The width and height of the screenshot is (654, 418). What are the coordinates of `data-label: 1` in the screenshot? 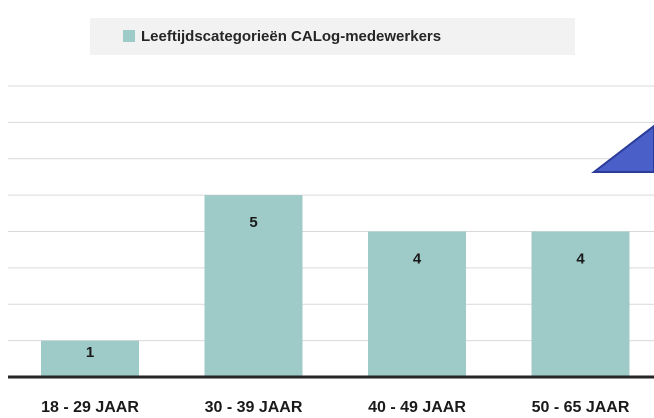 It's located at (90, 352).